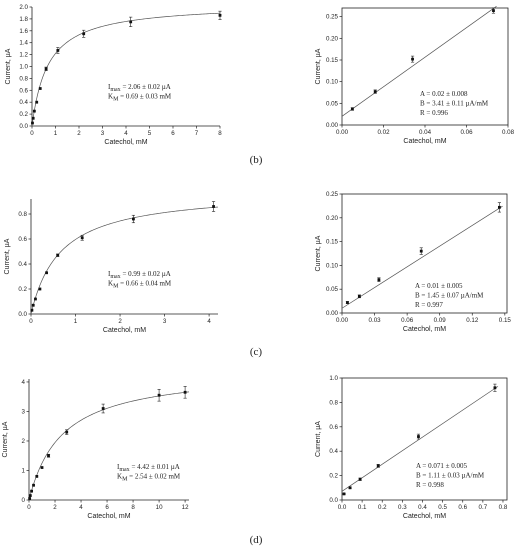  I want to click on panel-label-c: (c), so click(256, 352).